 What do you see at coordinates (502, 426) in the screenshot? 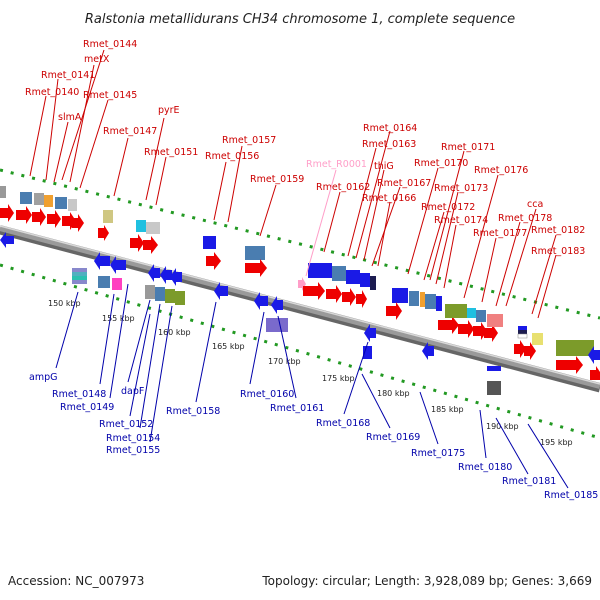
I see `scale-label: 190 kbp` at bounding box center [502, 426].